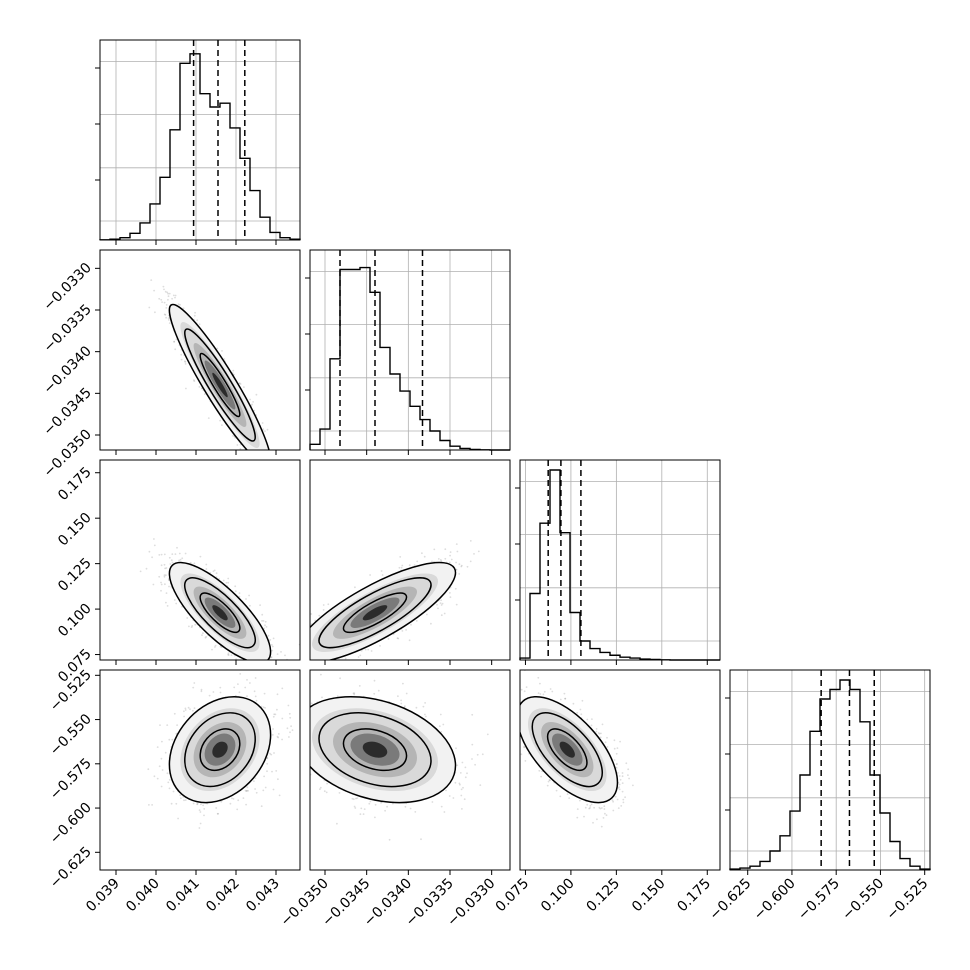 This screenshot has height=970, width=970. What do you see at coordinates (75, 575) in the screenshot?
I see `ytick-label-2-2: 0.125` at bounding box center [75, 575].